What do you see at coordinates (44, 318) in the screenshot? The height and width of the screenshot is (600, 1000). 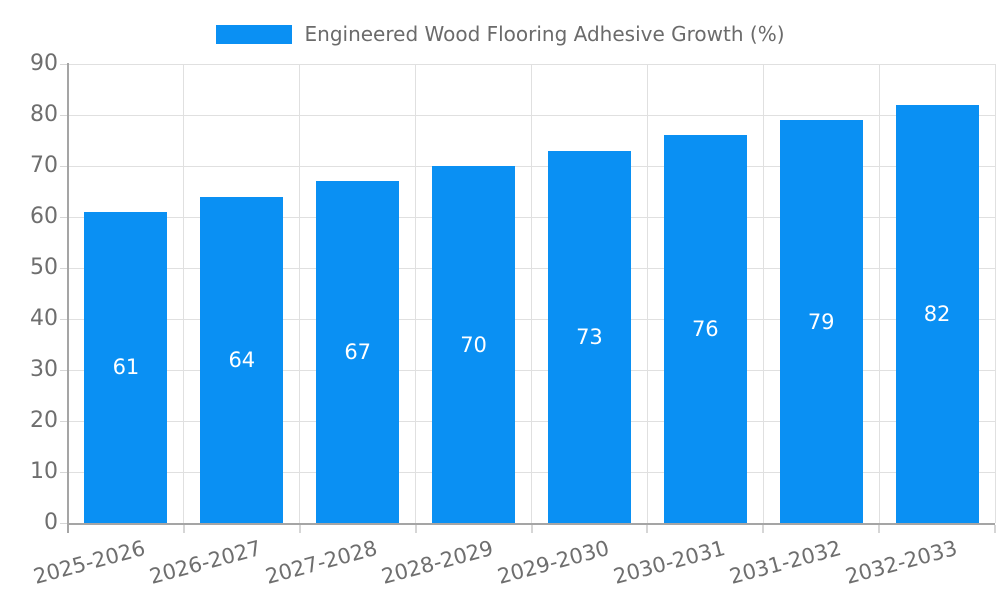 I see `y-tick-label: 40` at bounding box center [44, 318].